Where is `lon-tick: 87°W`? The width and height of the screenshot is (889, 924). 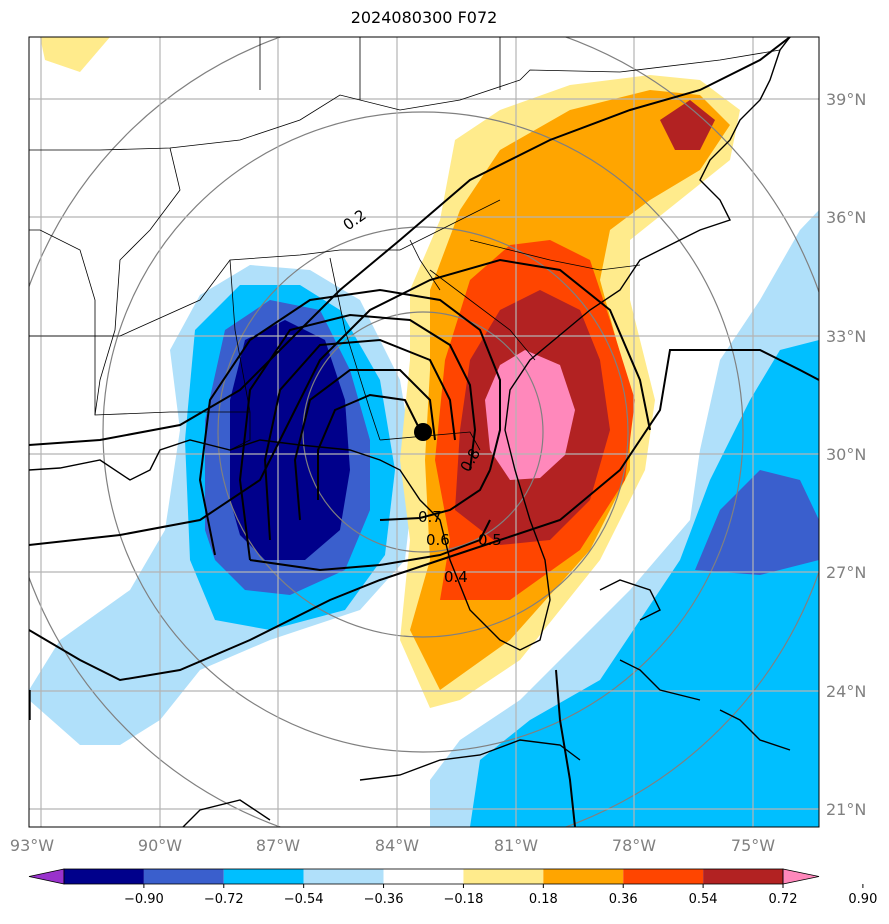 lon-tick: 87°W is located at coordinates (278, 845).